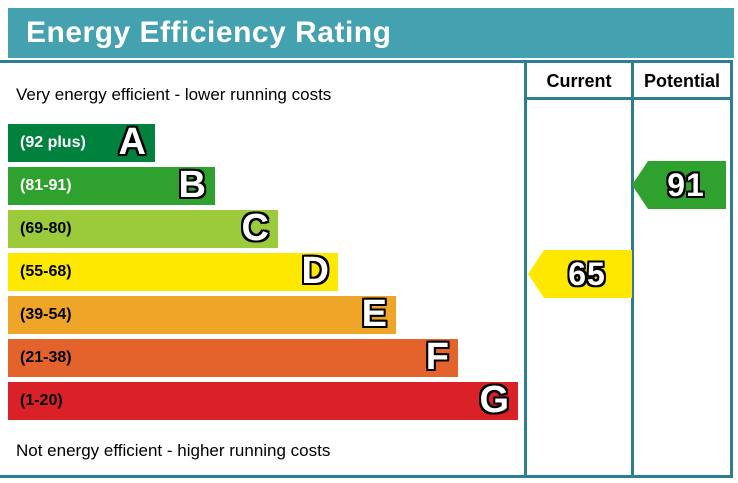 This screenshot has width=738, height=483. I want to click on band-c-range: (69-80), so click(46, 228).